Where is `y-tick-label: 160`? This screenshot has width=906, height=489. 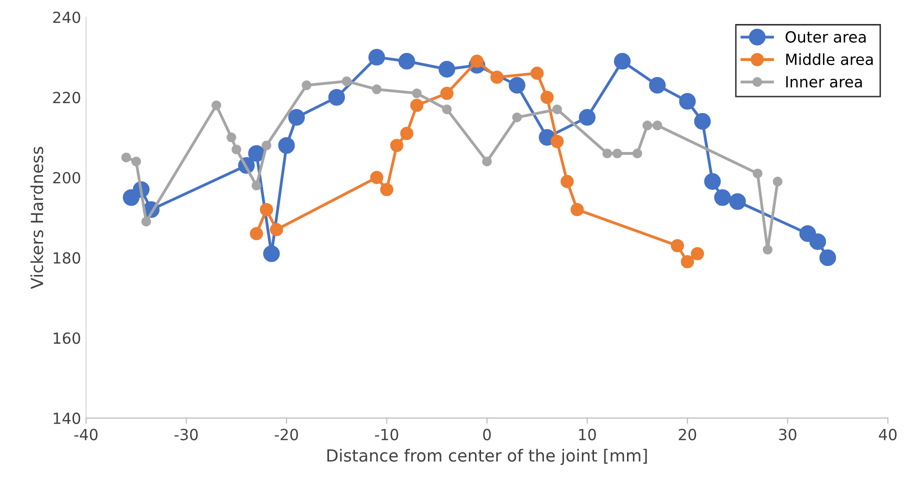 y-tick-label: 160 is located at coordinates (67, 338).